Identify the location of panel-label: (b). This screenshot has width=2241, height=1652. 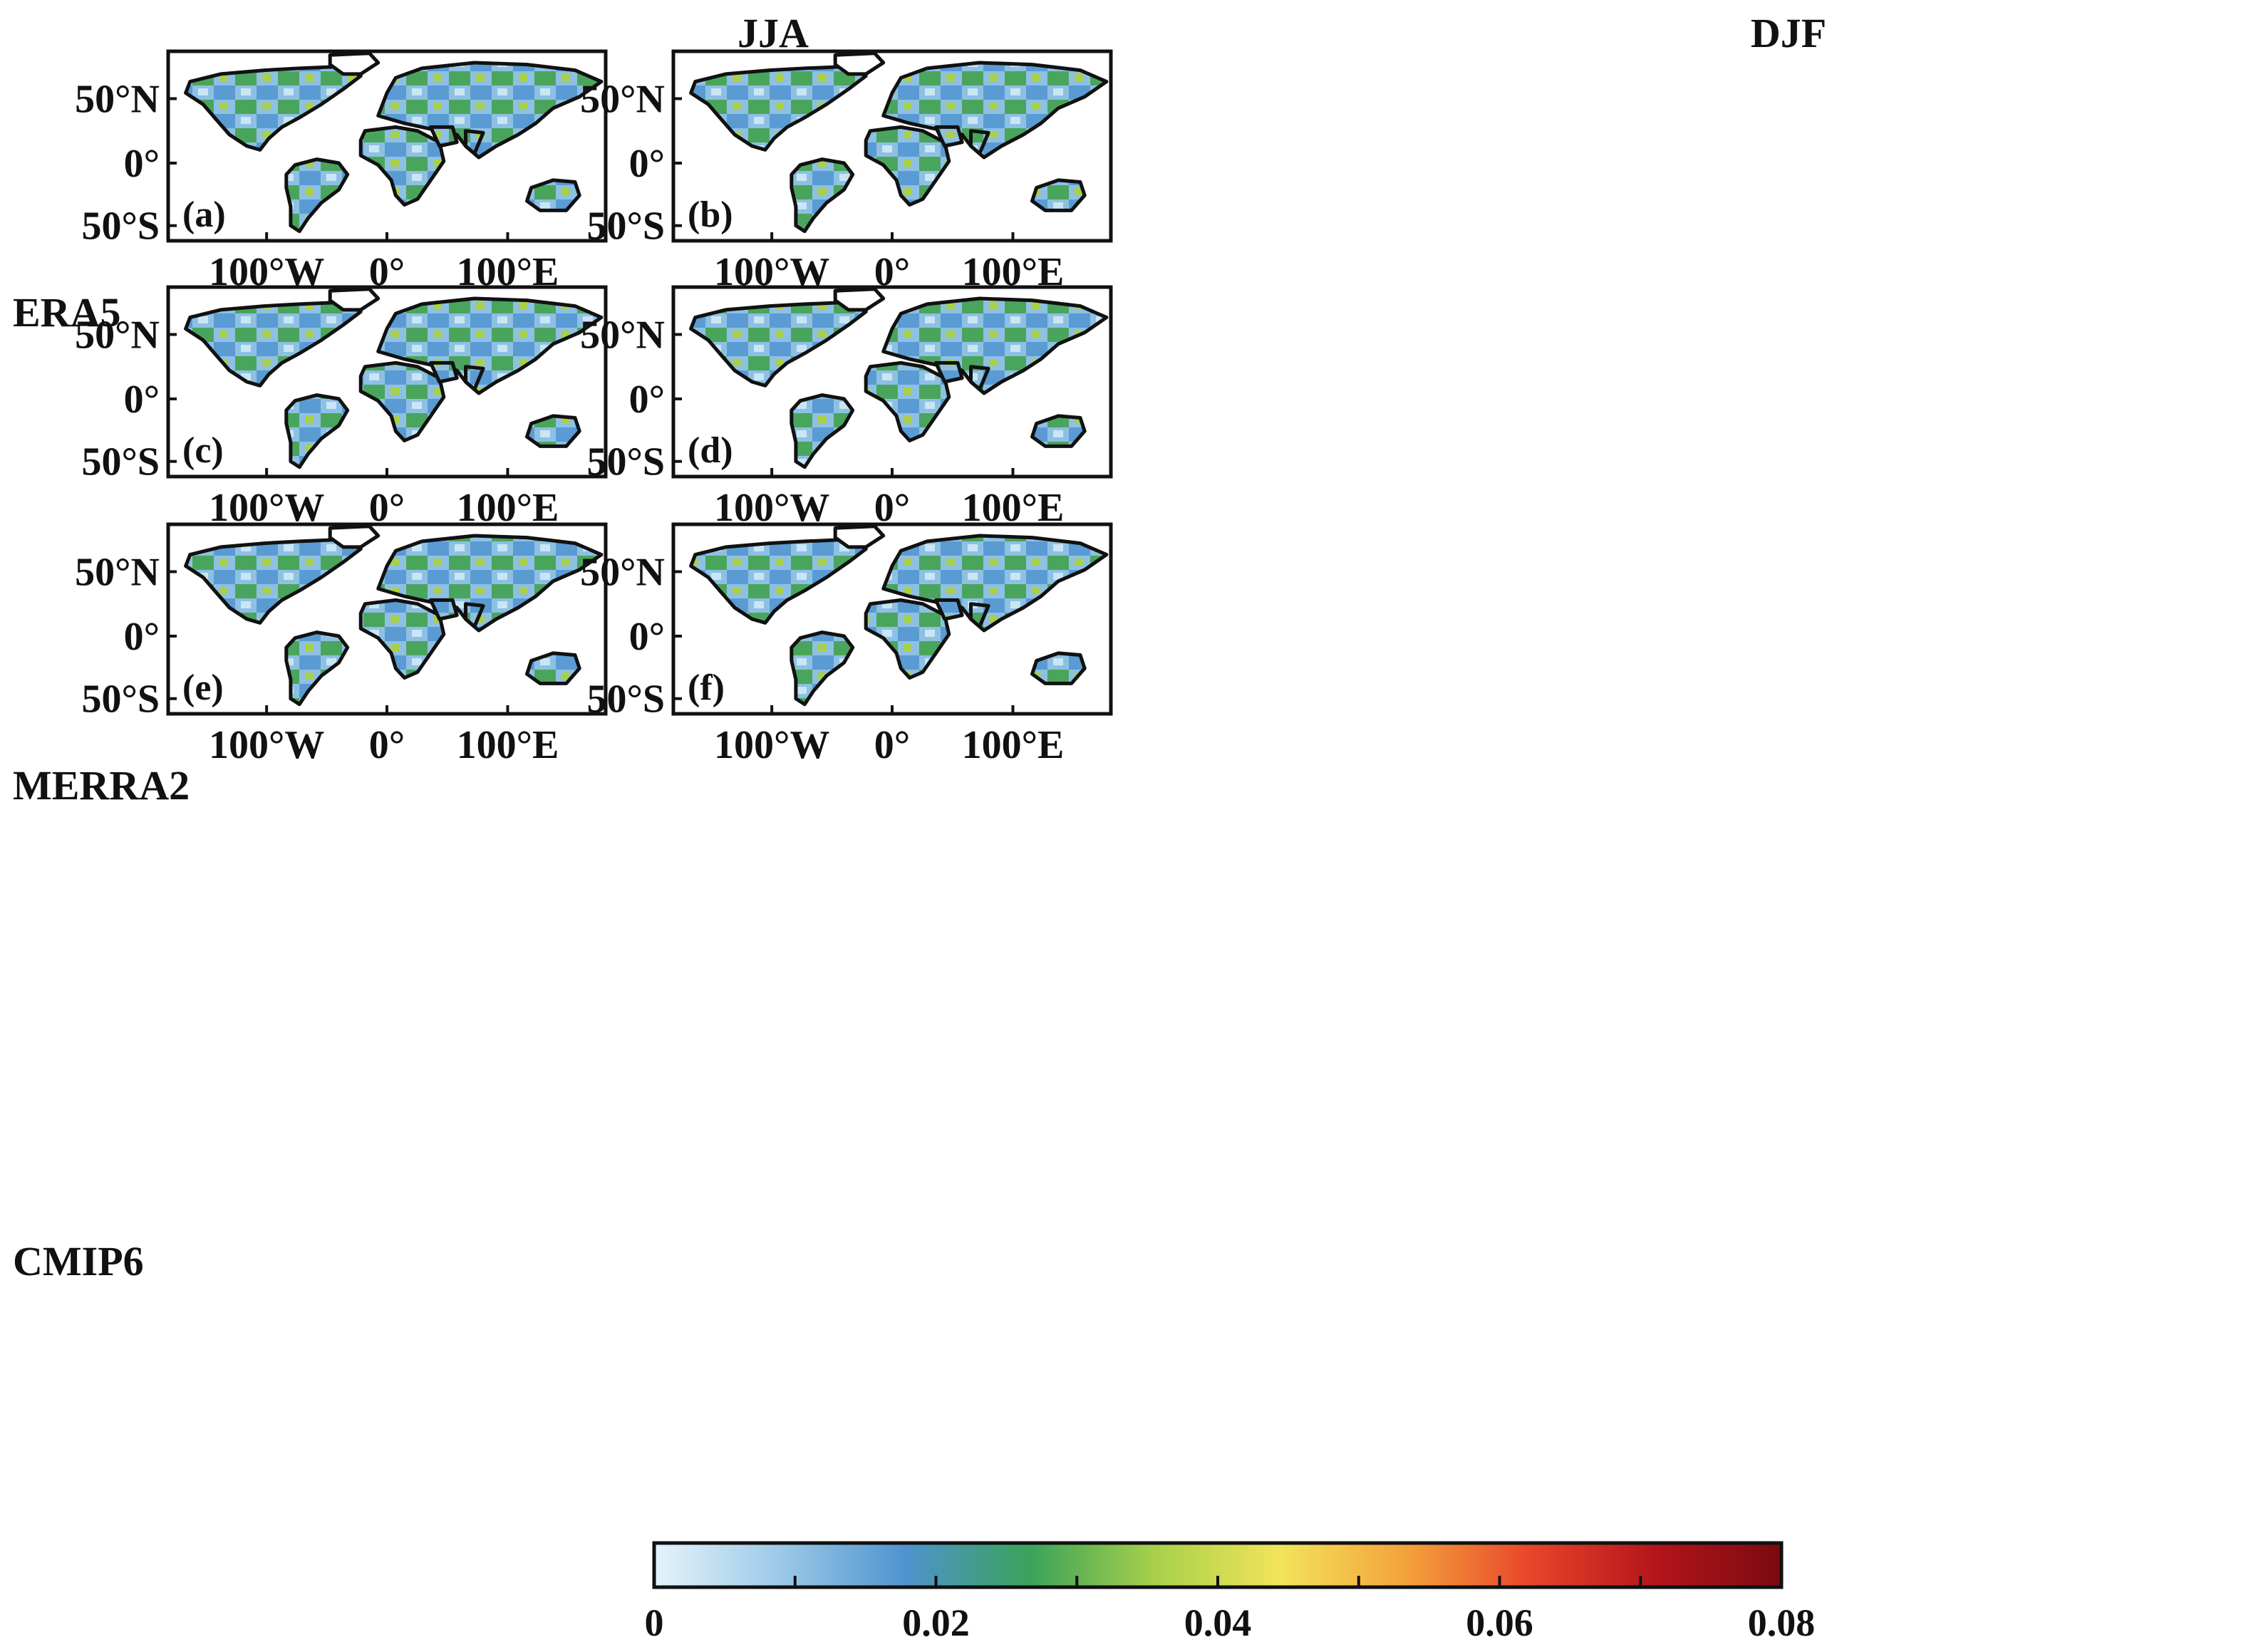
(710, 214).